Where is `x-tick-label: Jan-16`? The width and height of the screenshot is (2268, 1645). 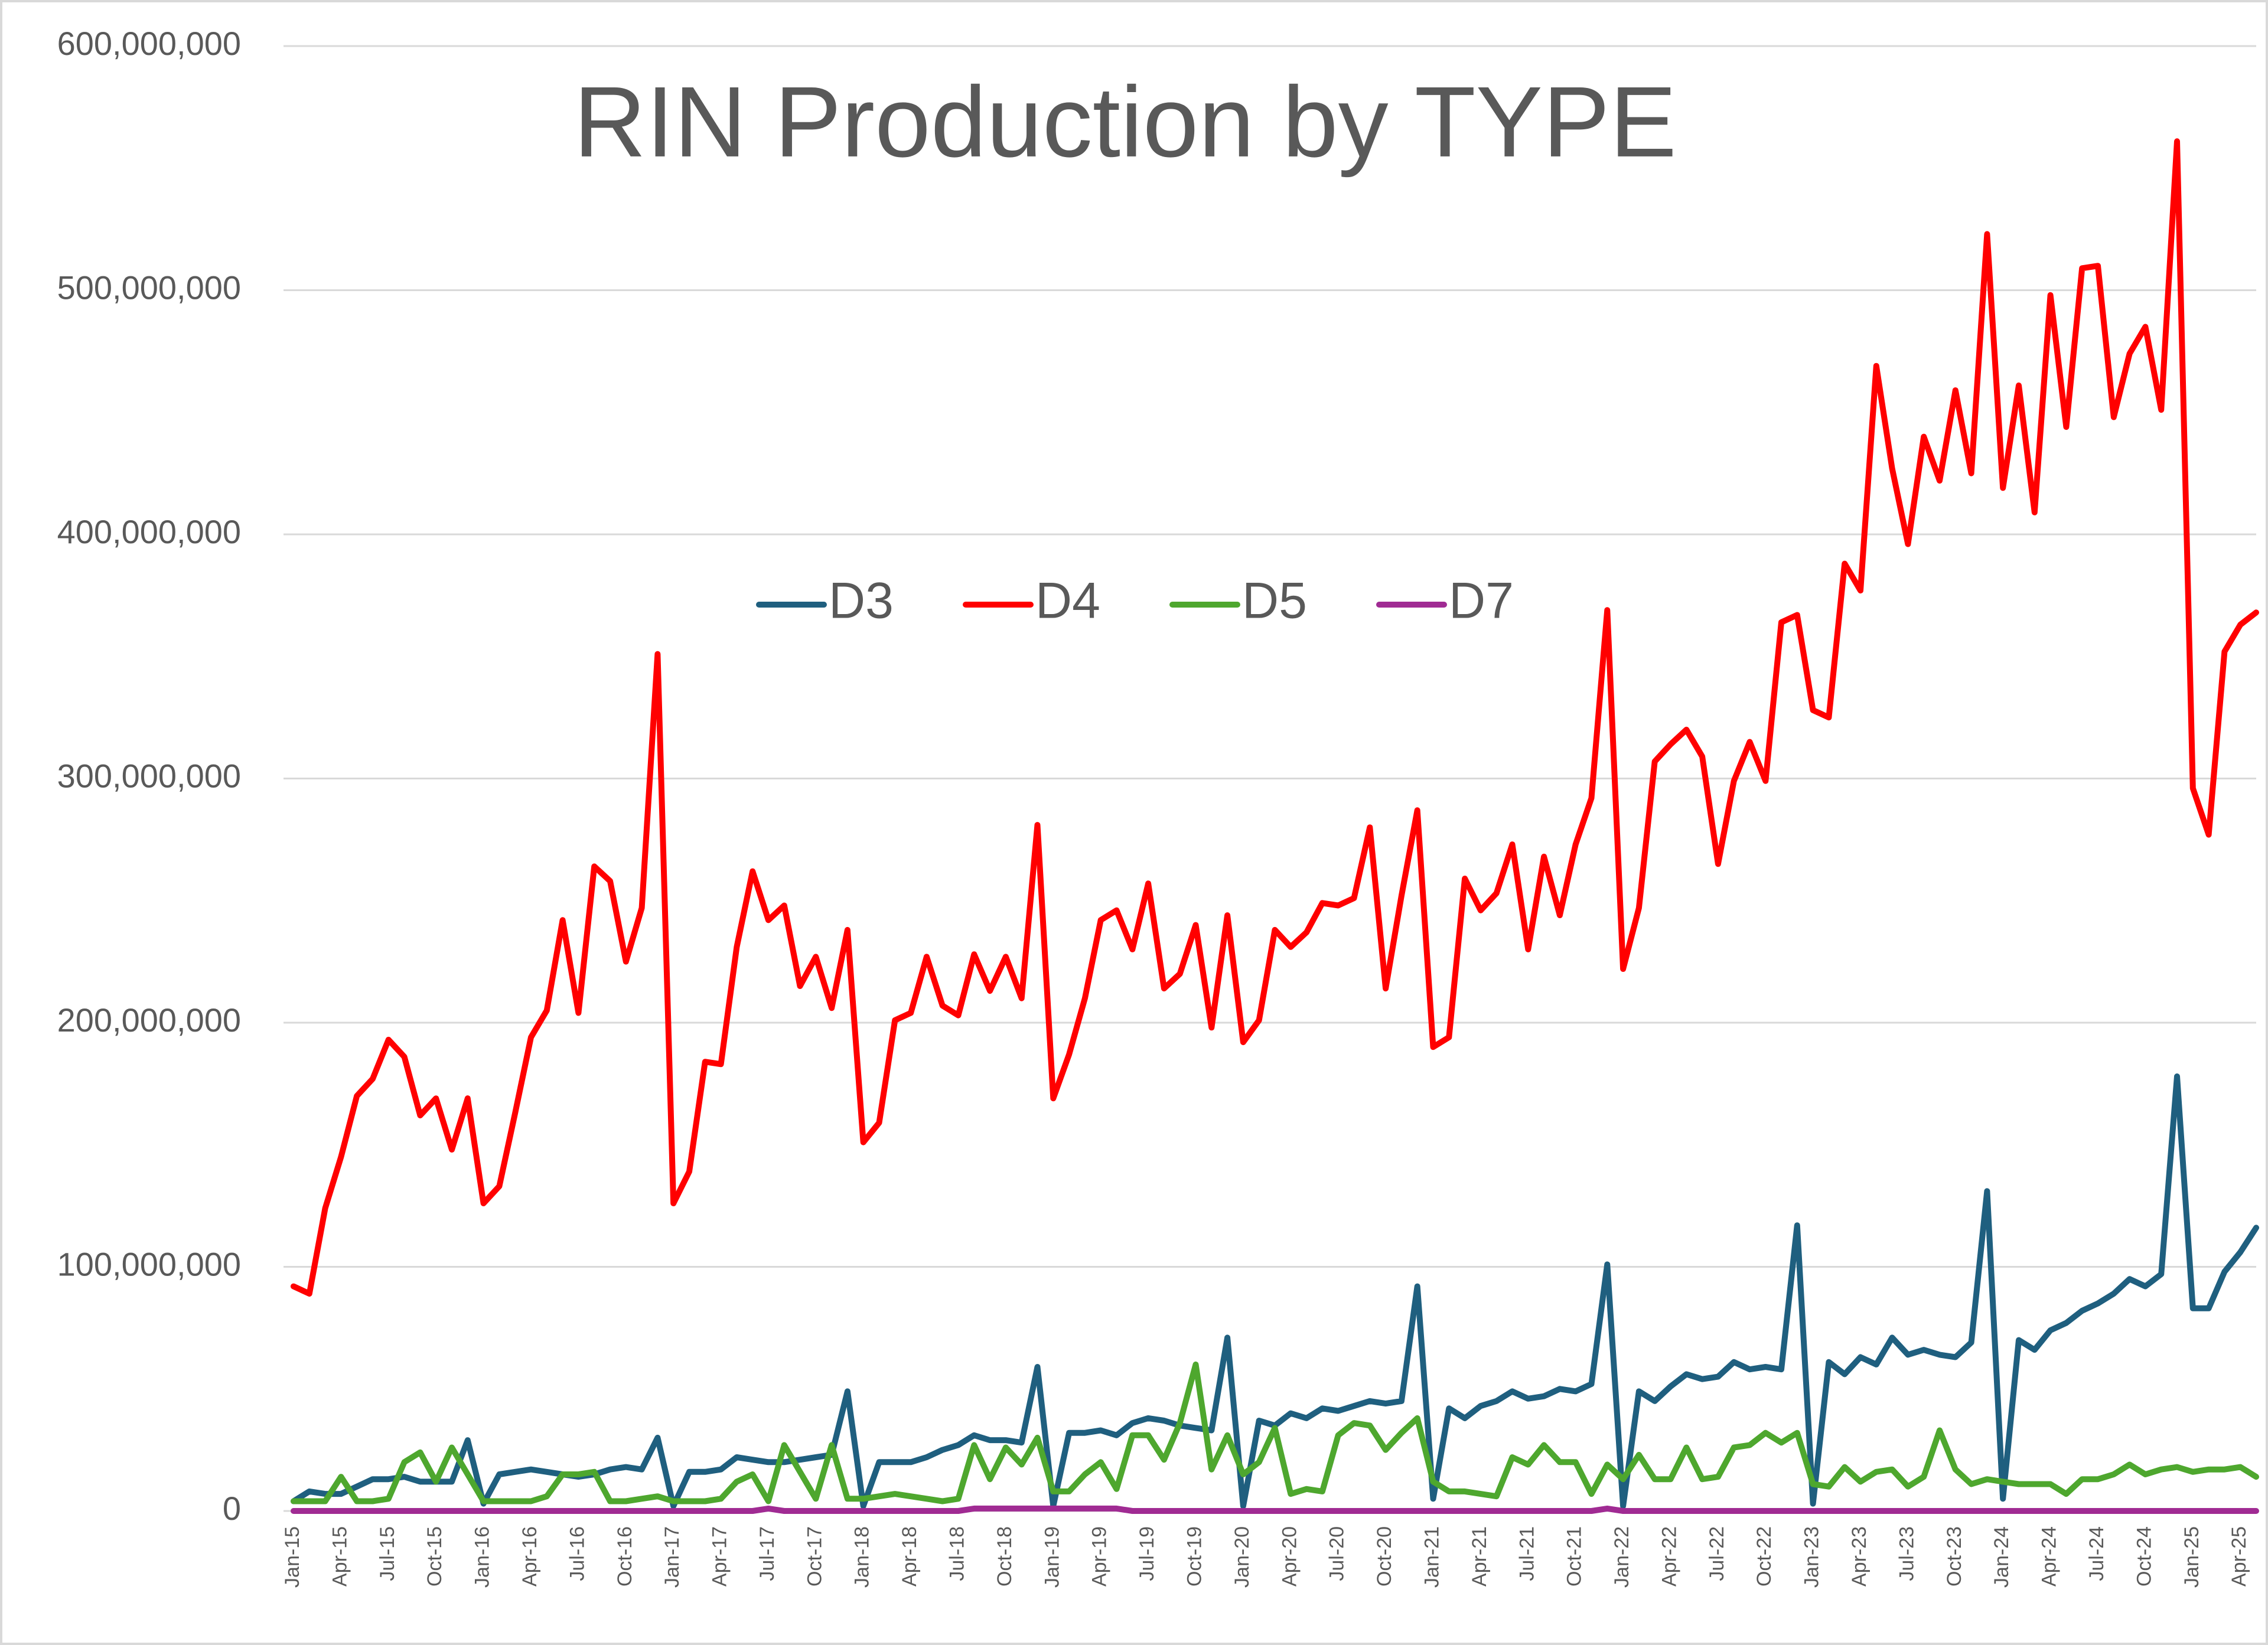 x-tick-label: Jan-16 is located at coordinates (482, 1557).